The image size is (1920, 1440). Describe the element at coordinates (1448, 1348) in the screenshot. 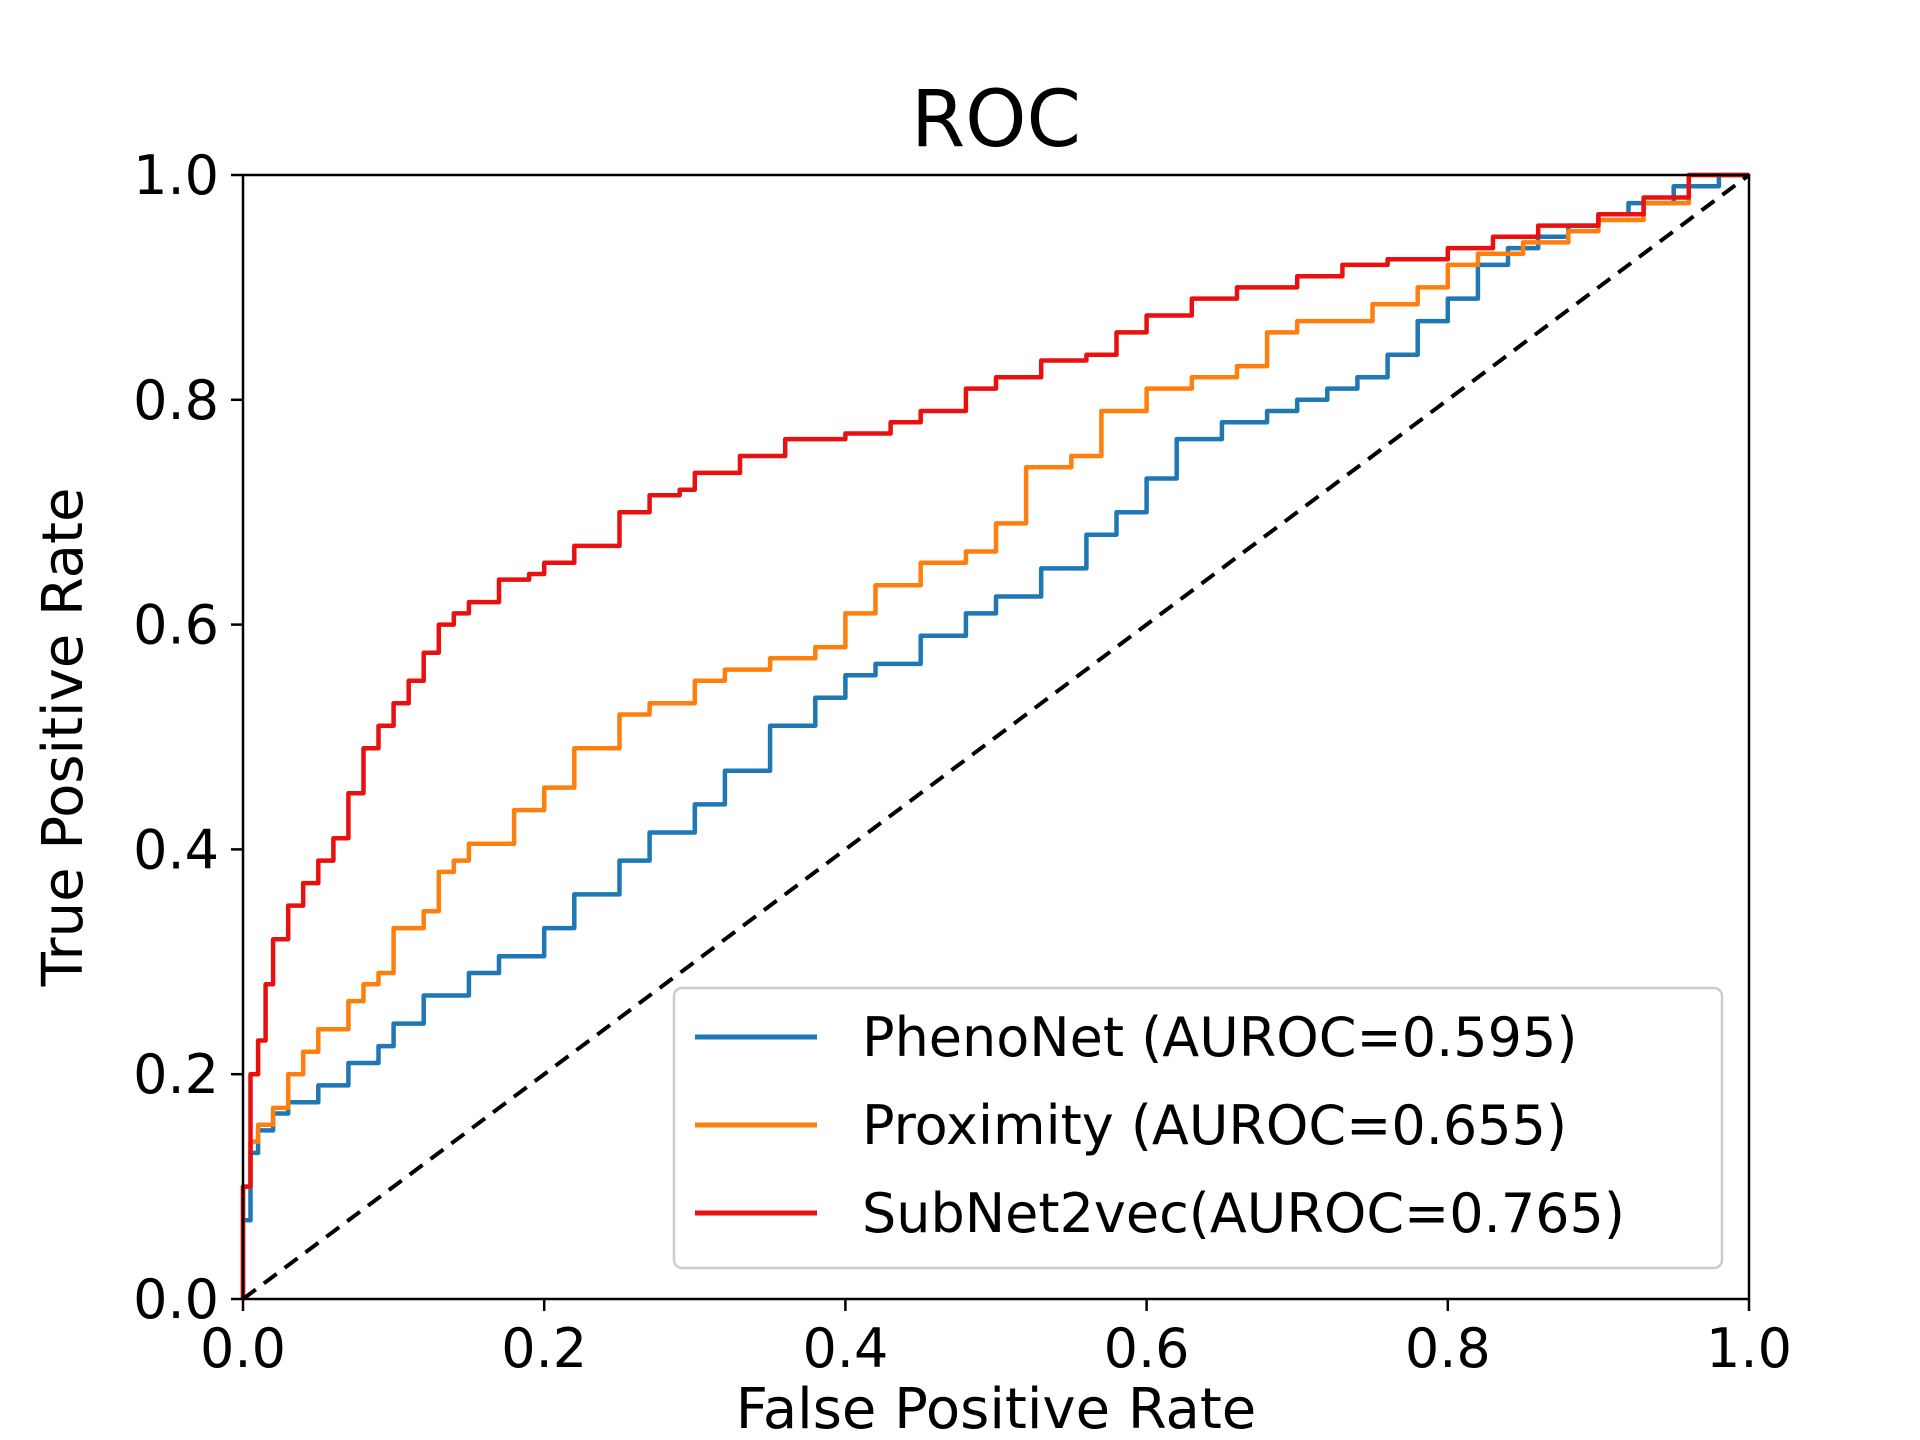

I see `x-tick-label: 0.8` at that location.